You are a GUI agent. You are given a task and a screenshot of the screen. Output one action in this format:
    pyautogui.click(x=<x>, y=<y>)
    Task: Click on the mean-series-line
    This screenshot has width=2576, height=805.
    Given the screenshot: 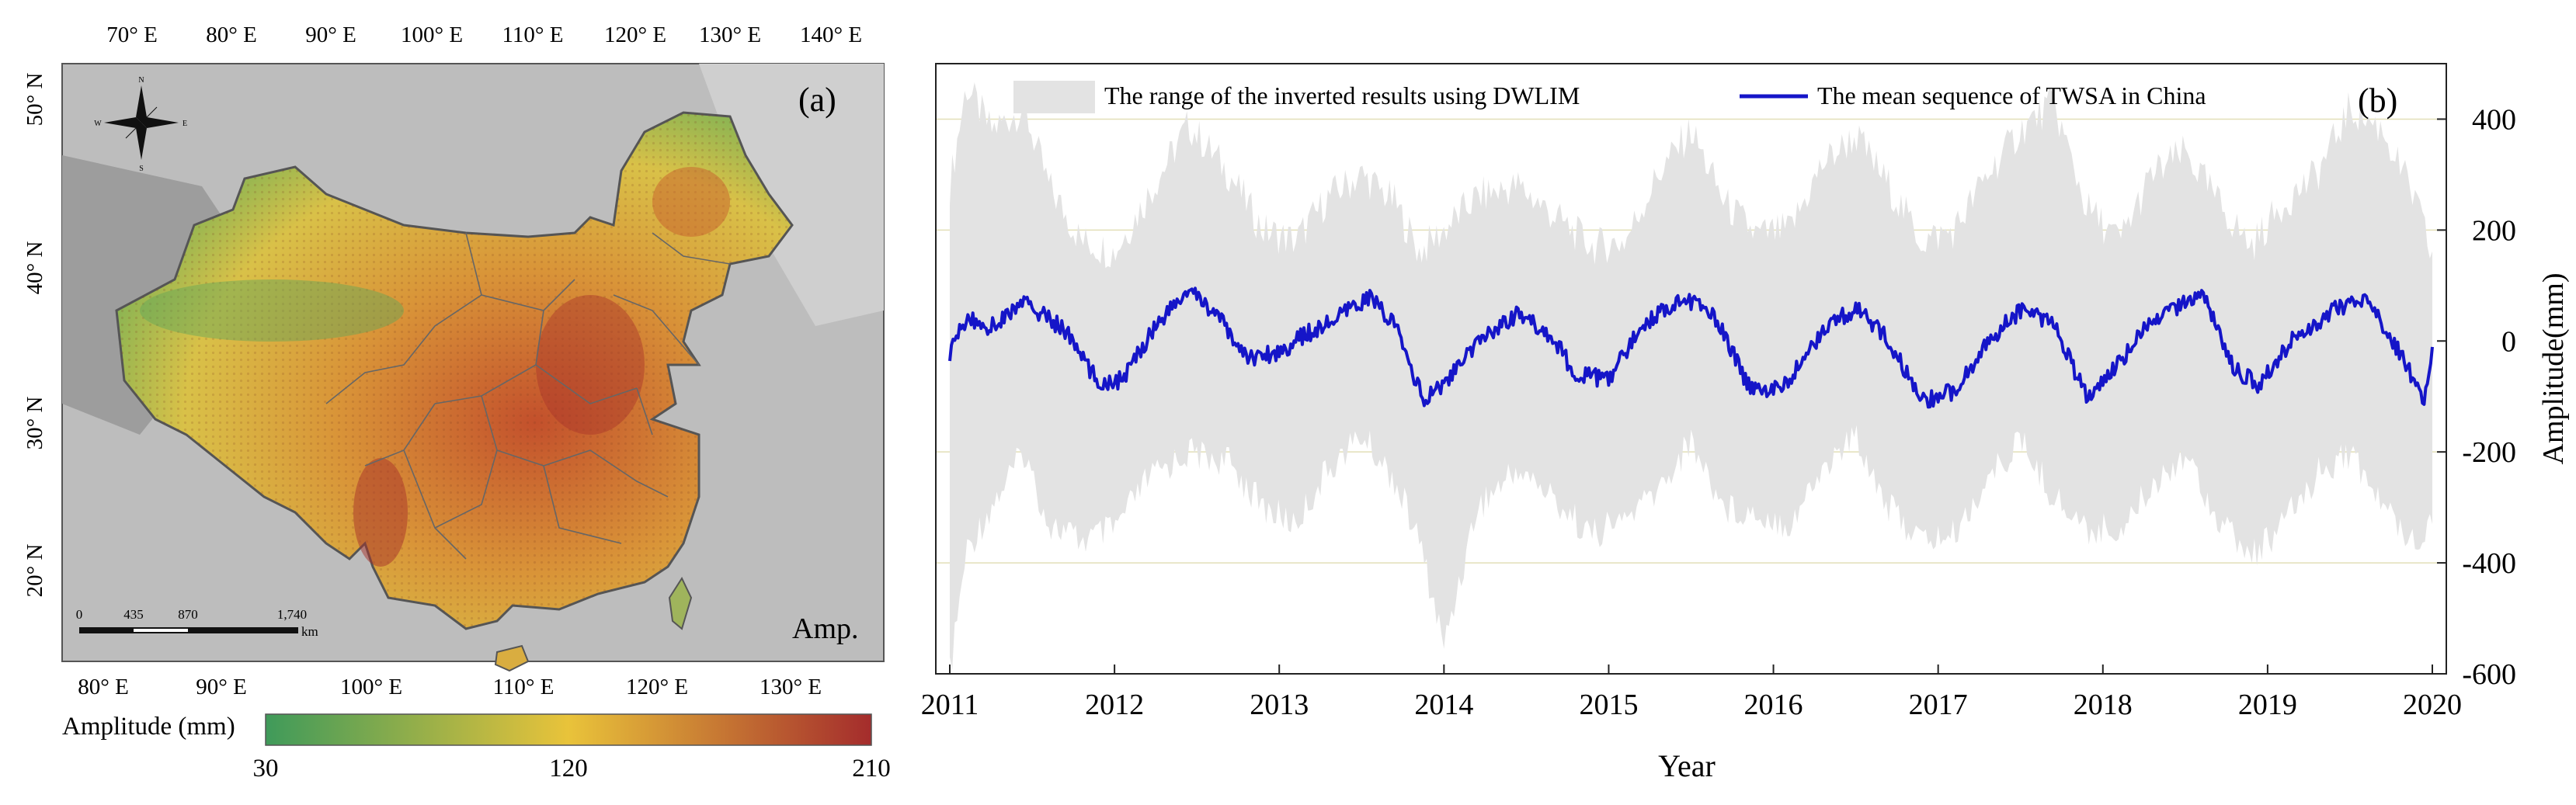 What is the action you would take?
    pyautogui.click(x=1691, y=347)
    